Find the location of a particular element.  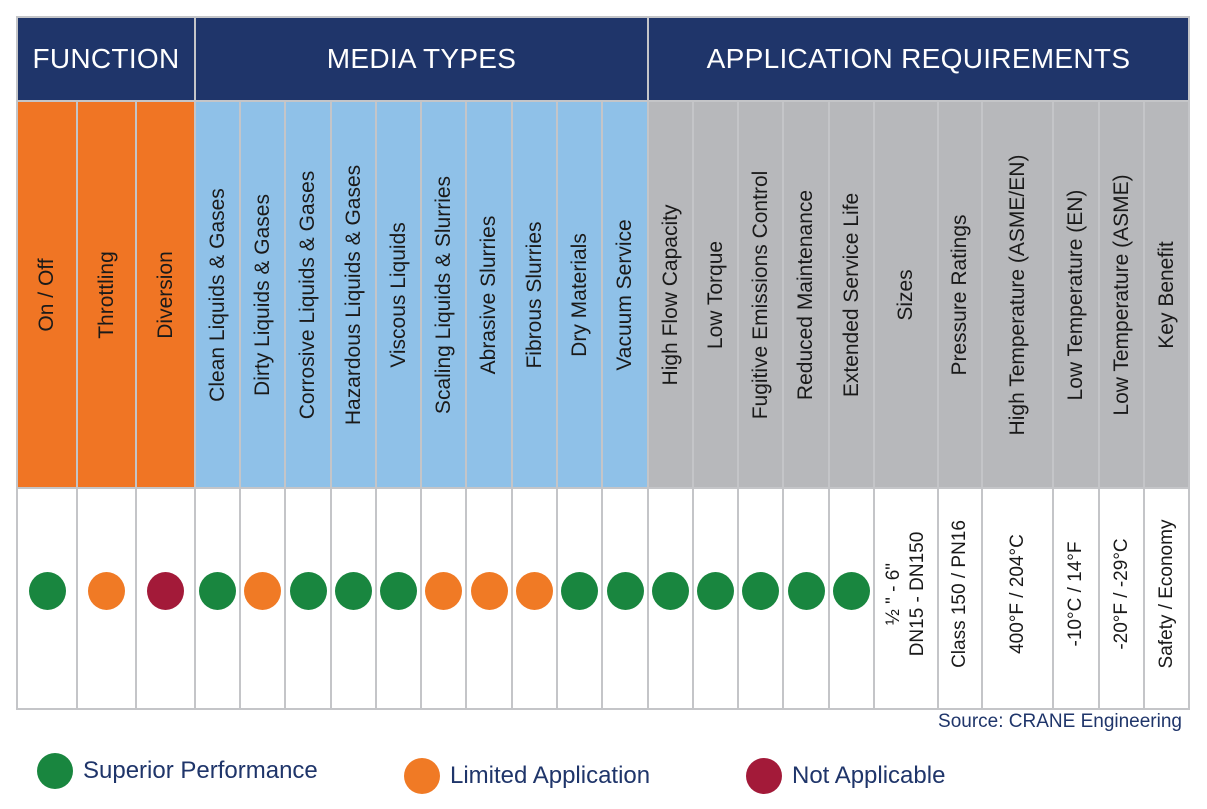

rating-cell: -10°C / 14°F is located at coordinates (1076, 598).